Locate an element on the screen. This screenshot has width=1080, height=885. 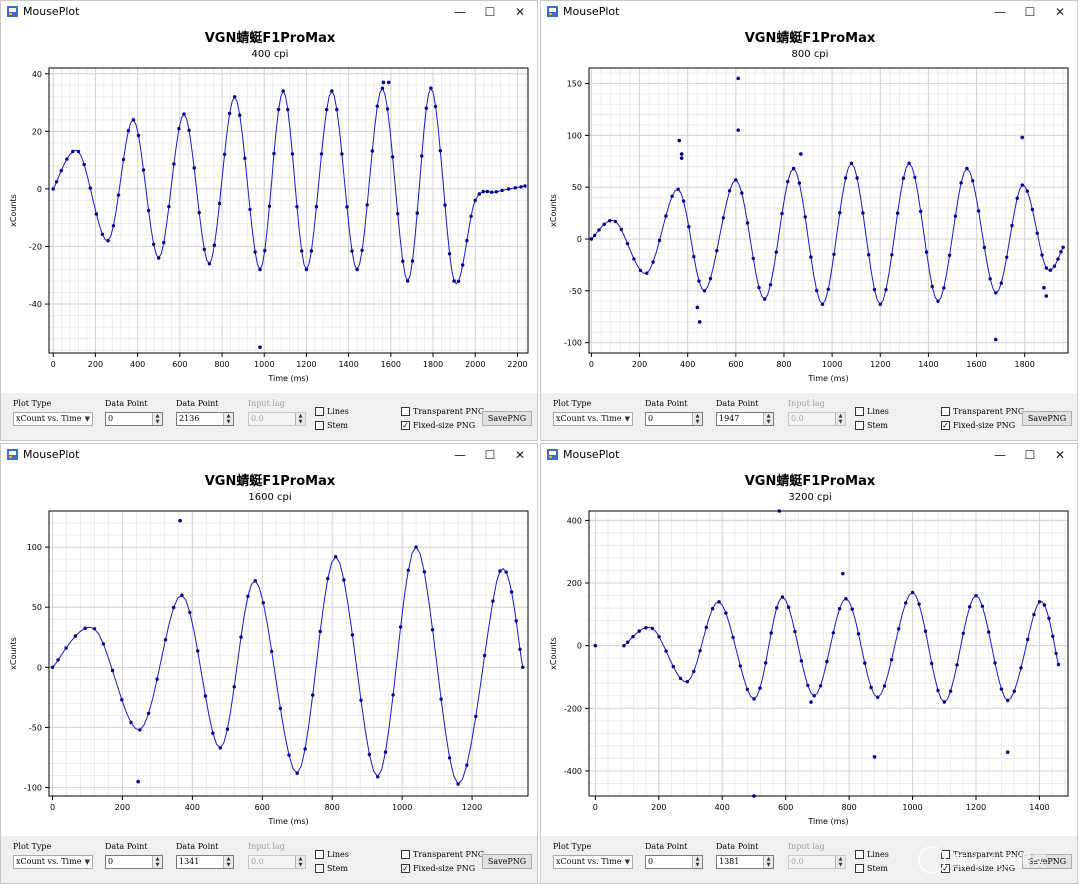
transparent-png-label: Transparent PNG is located at coordinates (449, 411).